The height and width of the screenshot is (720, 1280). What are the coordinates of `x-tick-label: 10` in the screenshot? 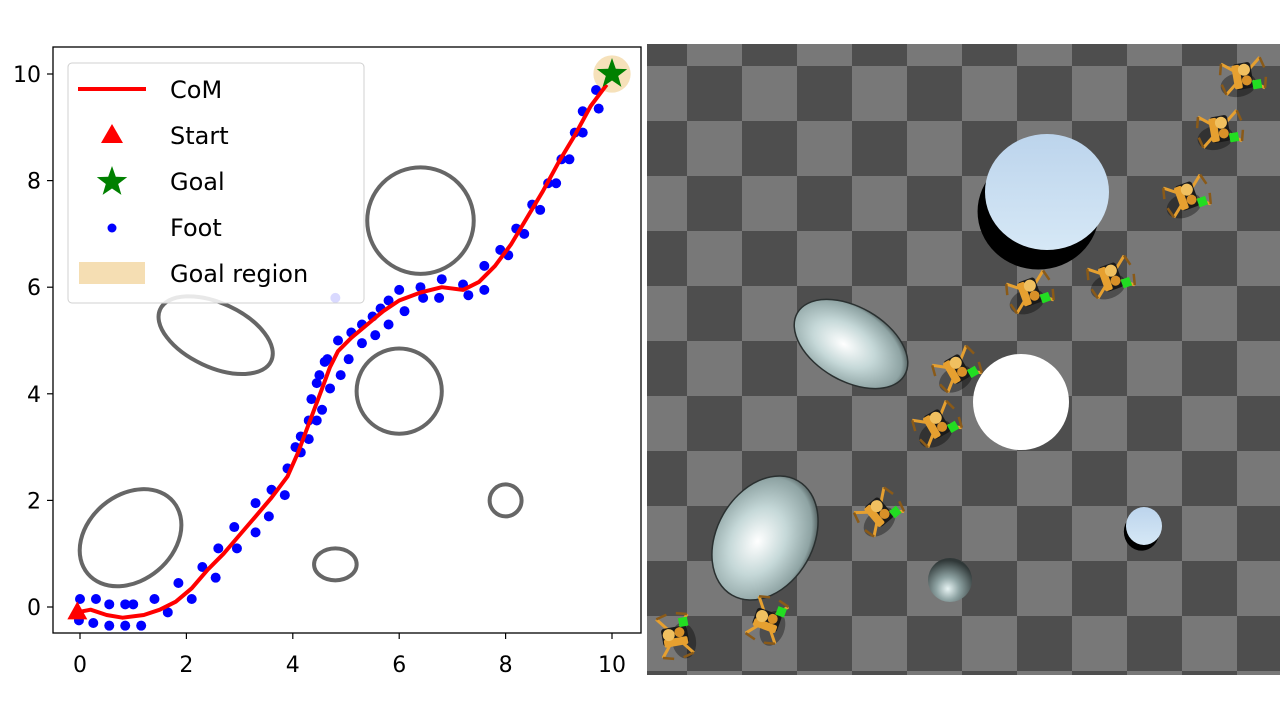 It's located at (612, 665).